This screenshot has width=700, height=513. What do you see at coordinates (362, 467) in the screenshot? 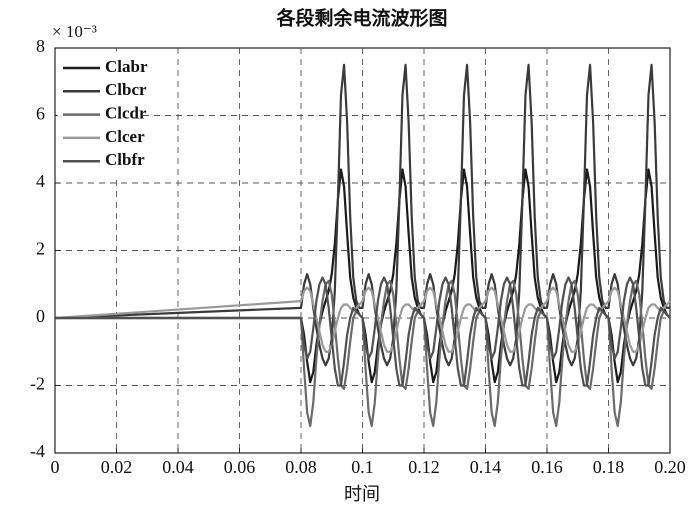
I see `x-tick-label: 0.1` at bounding box center [362, 467].